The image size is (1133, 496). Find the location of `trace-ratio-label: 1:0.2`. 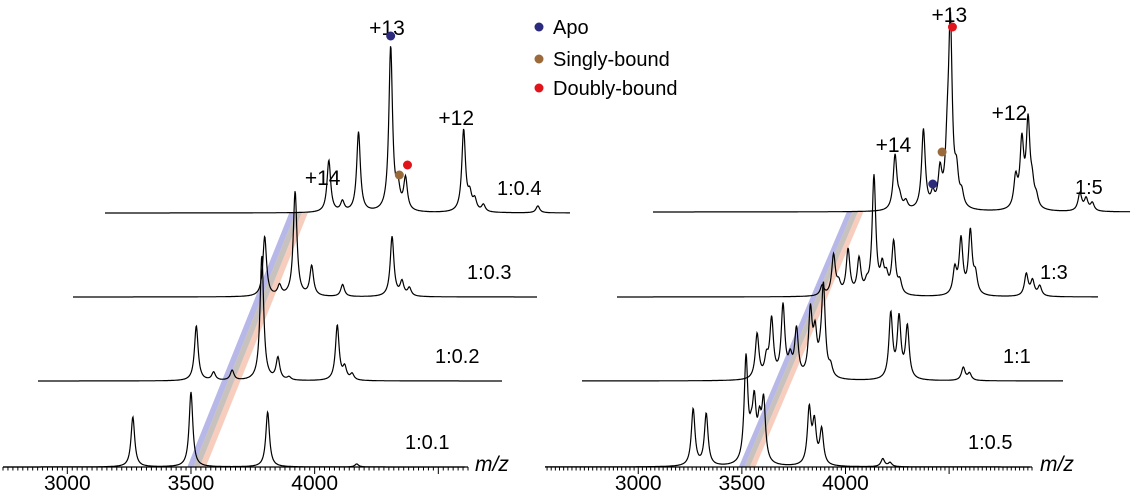

trace-ratio-label: 1:0.2 is located at coordinates (457, 357).